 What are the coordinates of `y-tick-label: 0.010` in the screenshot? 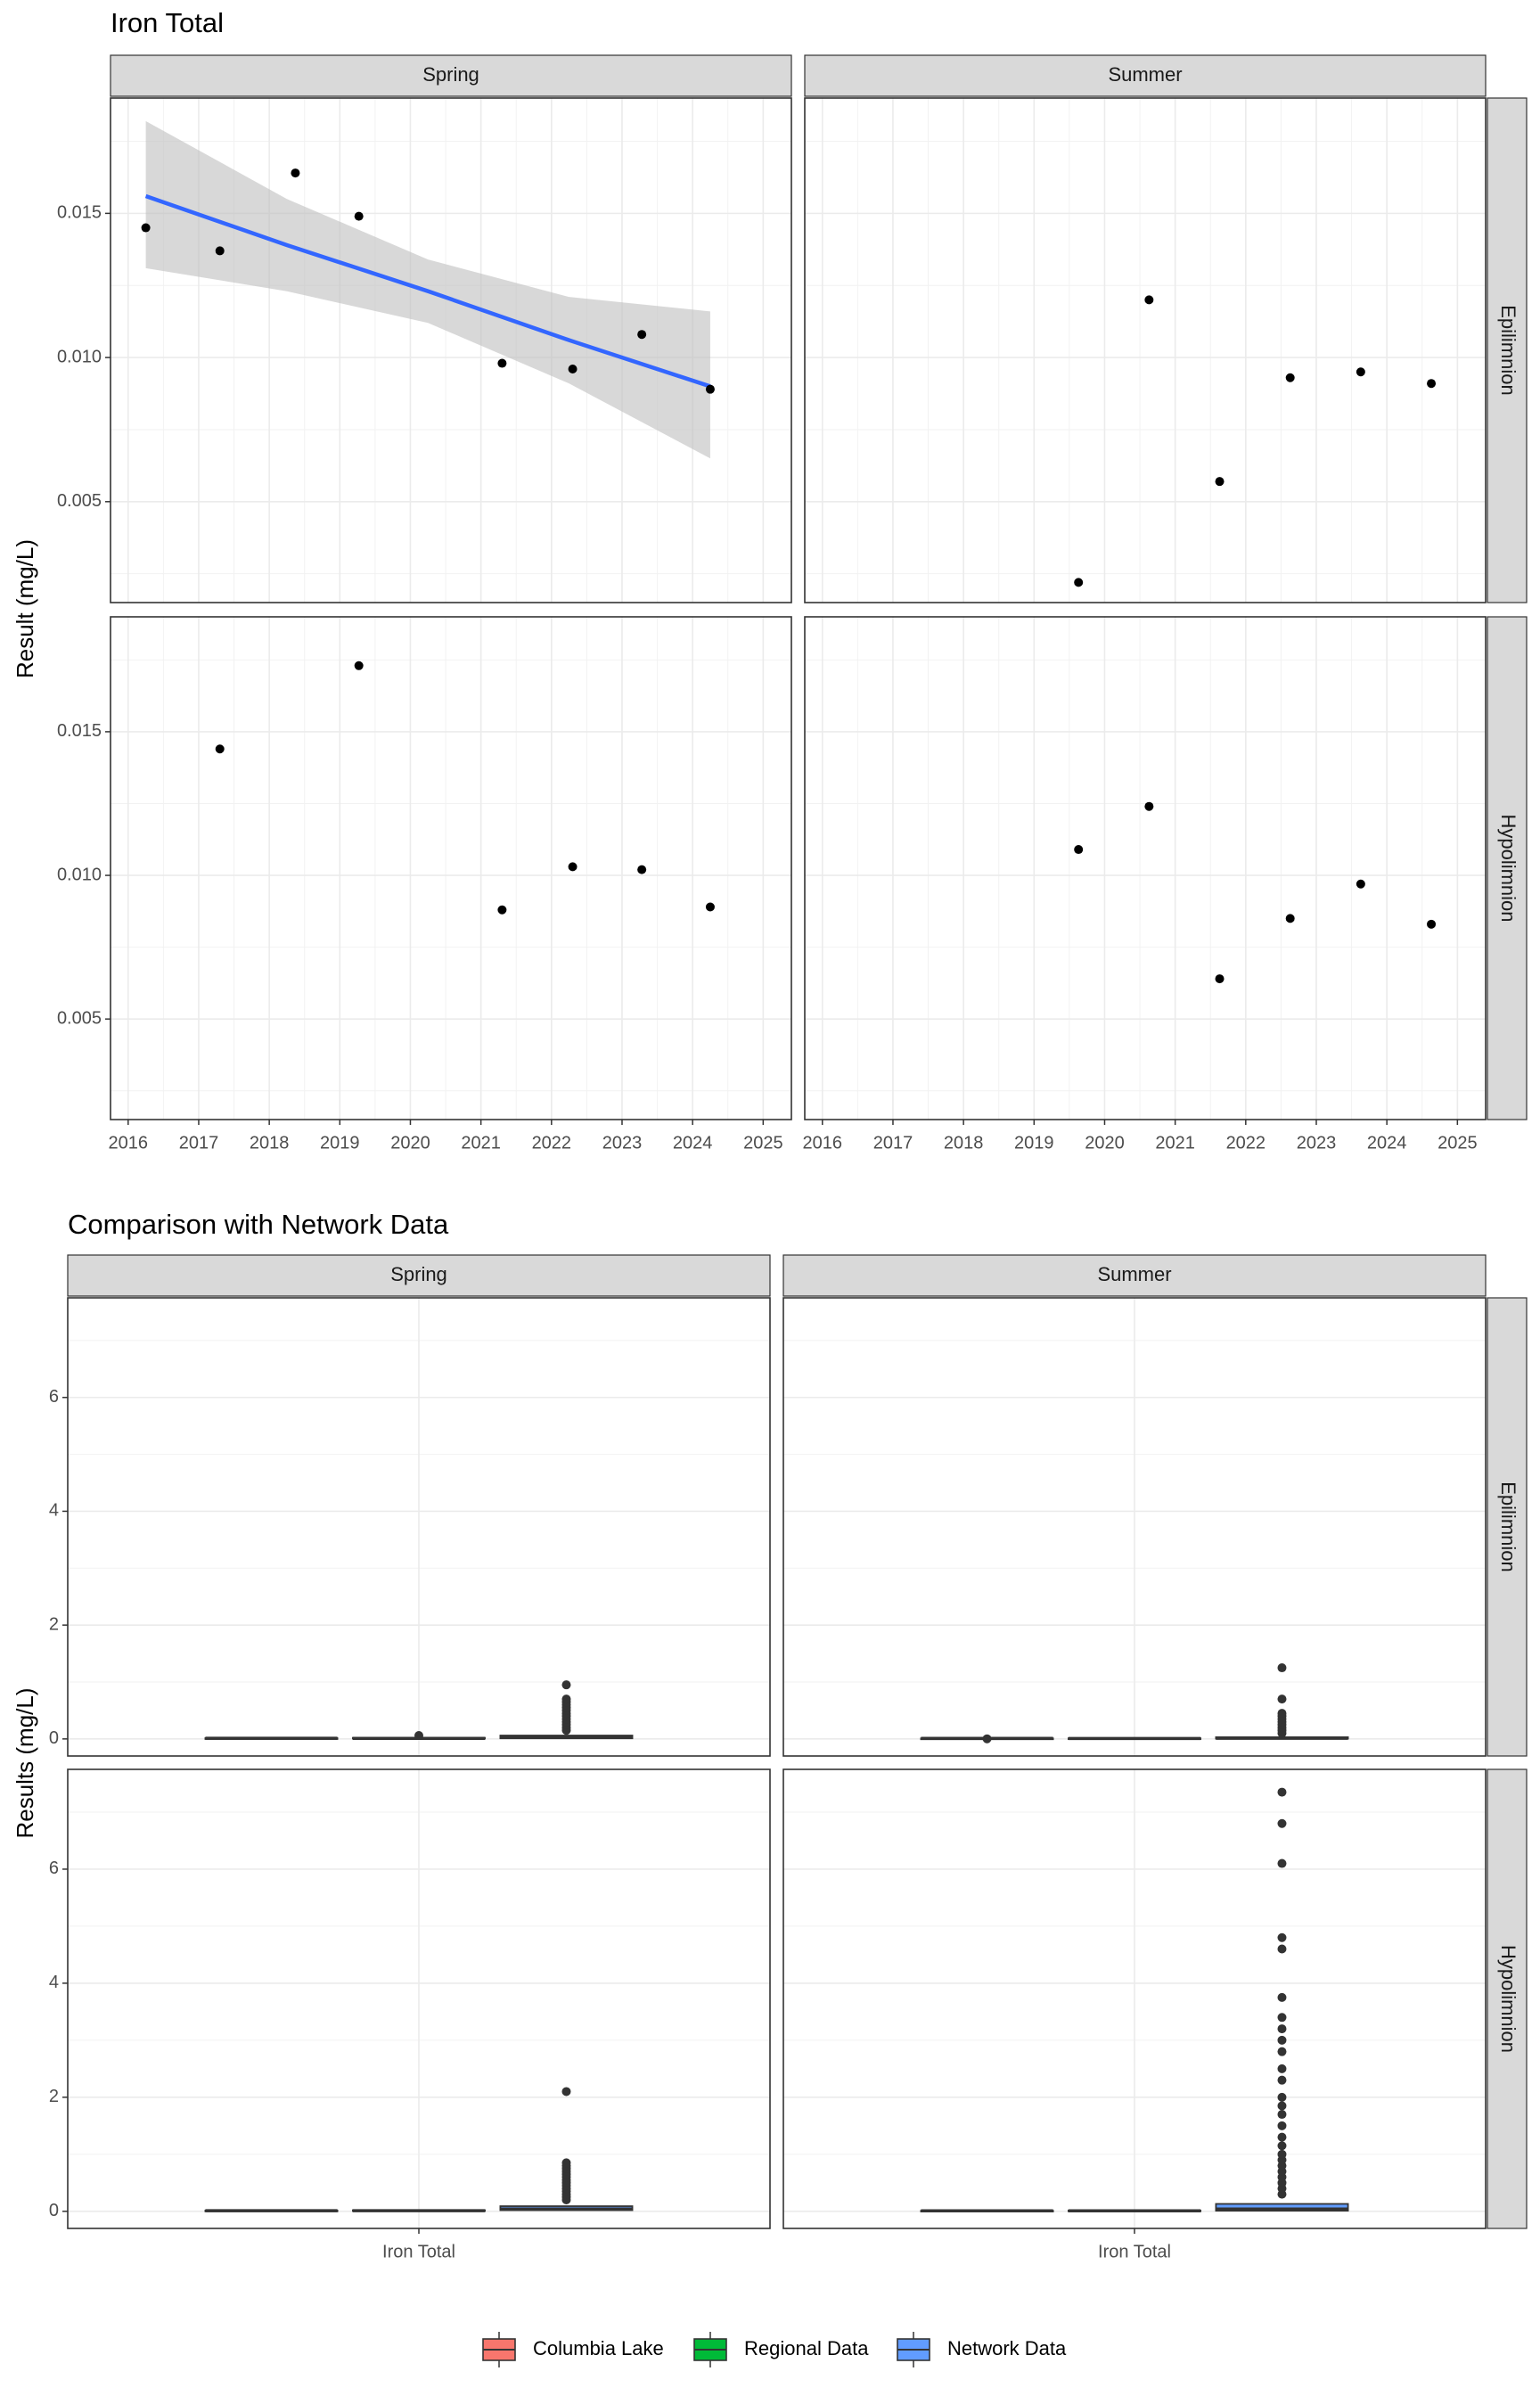 It's located at (79, 356).